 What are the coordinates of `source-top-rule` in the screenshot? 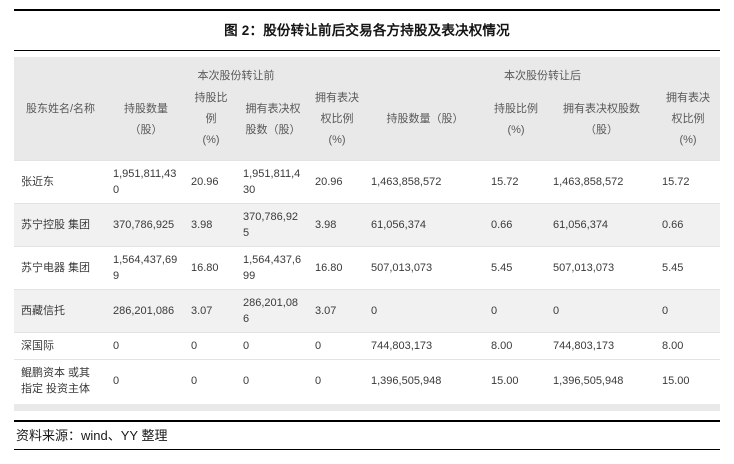 It's located at (367, 421).